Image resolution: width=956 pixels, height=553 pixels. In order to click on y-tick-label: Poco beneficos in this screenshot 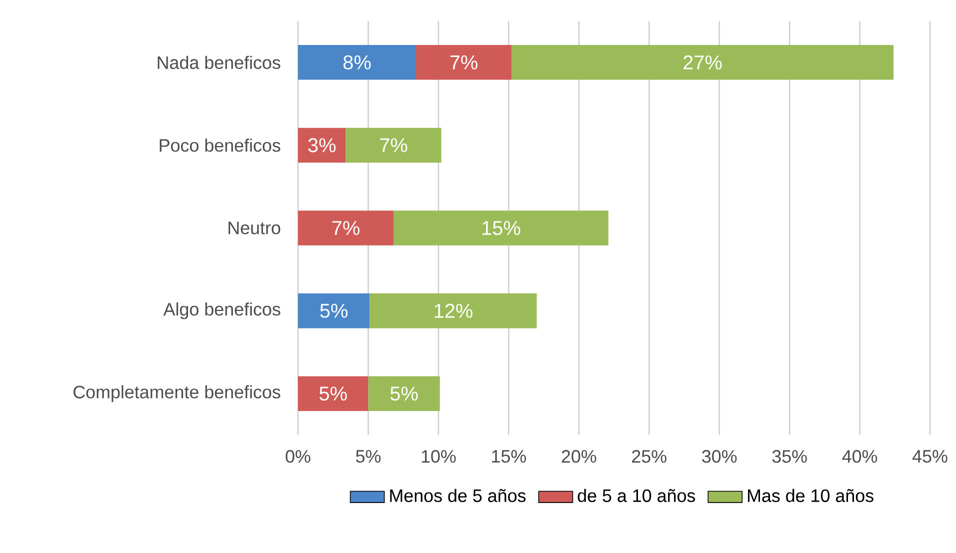, I will do `click(220, 145)`.